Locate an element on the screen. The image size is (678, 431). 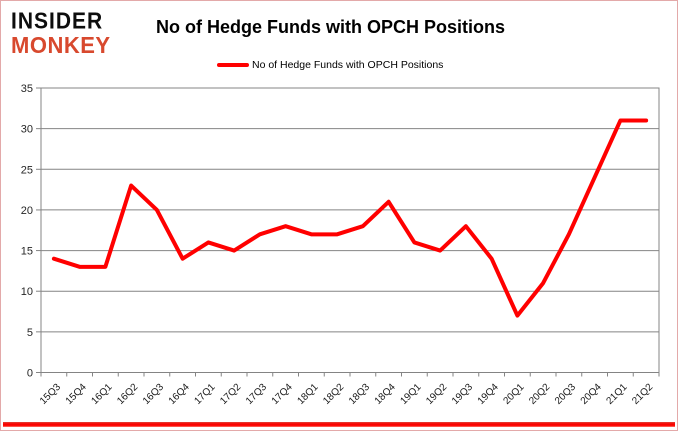
x-axis-tick-label: 18Q1 is located at coordinates (307, 394).